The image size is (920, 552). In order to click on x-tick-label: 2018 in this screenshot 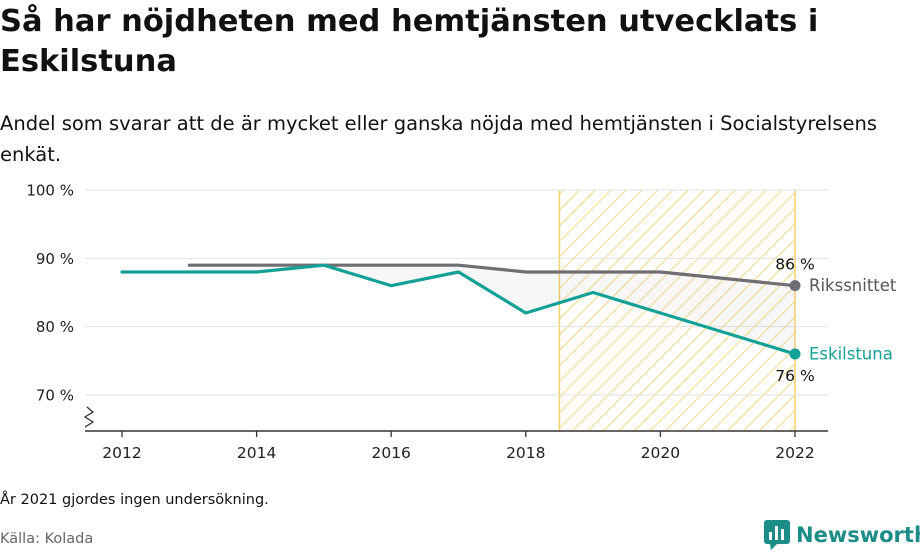, I will do `click(525, 453)`.